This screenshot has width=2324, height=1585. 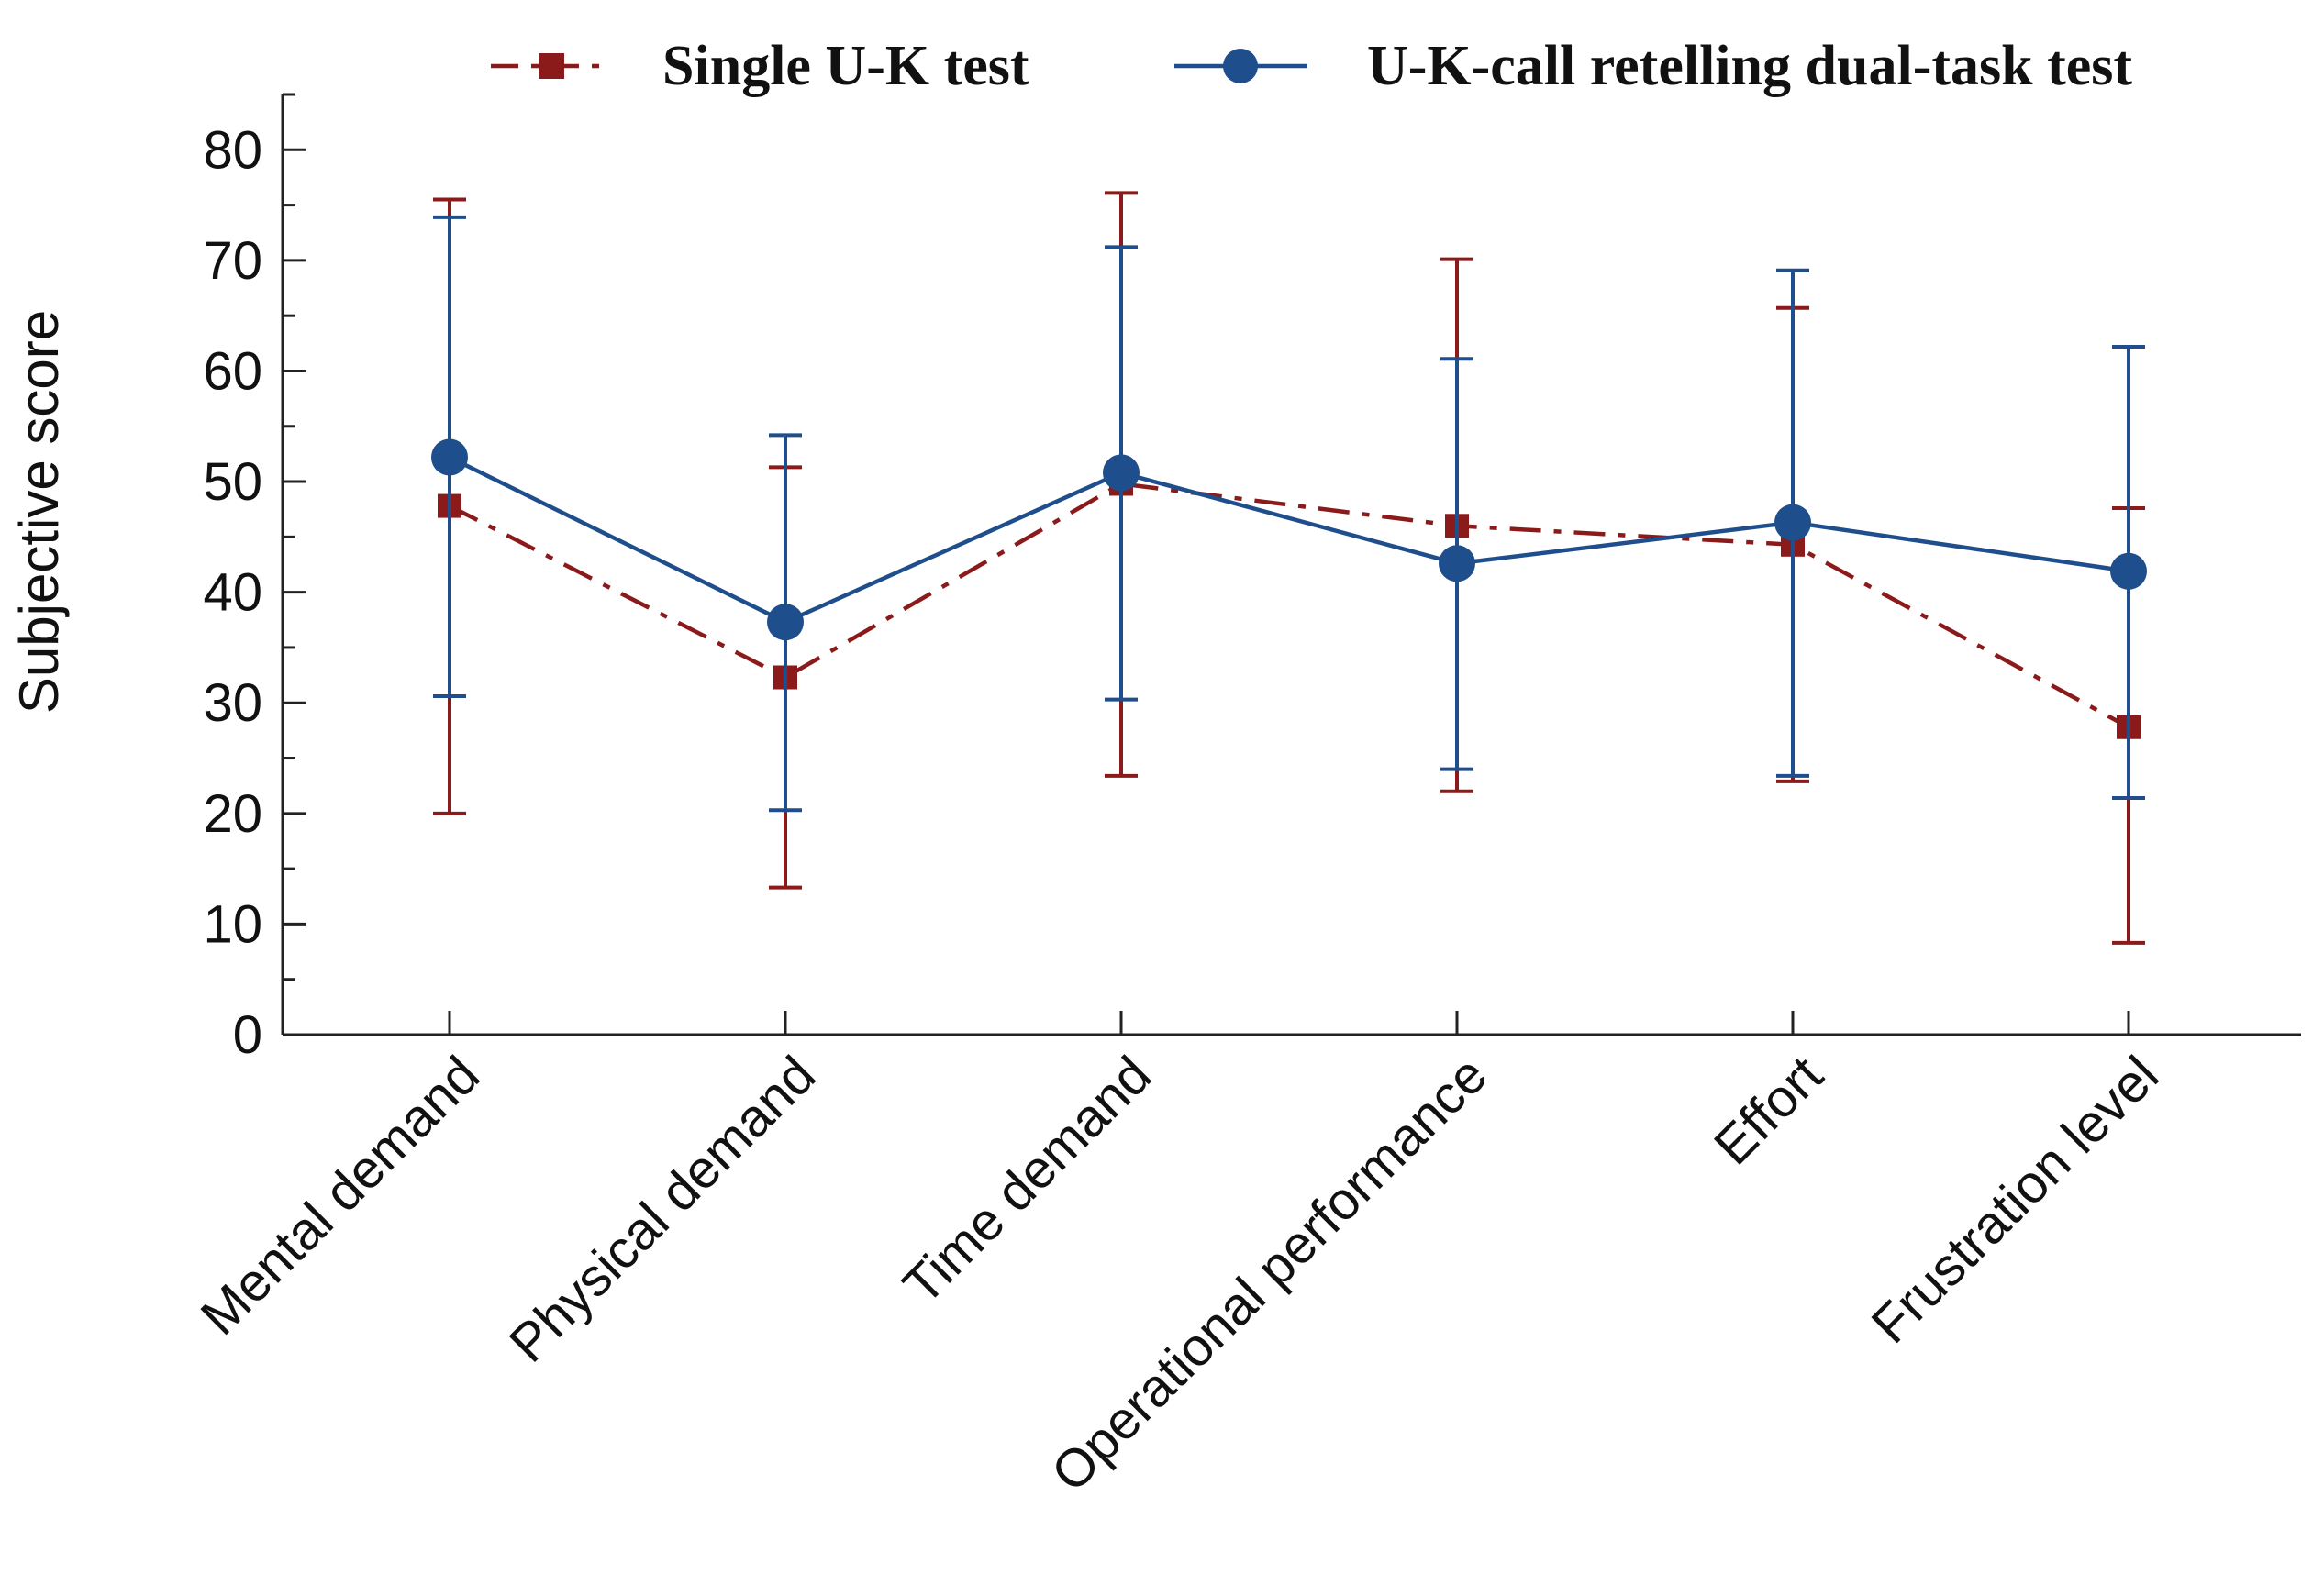 What do you see at coordinates (39, 512) in the screenshot?
I see `y-axis-label: Subjective score` at bounding box center [39, 512].